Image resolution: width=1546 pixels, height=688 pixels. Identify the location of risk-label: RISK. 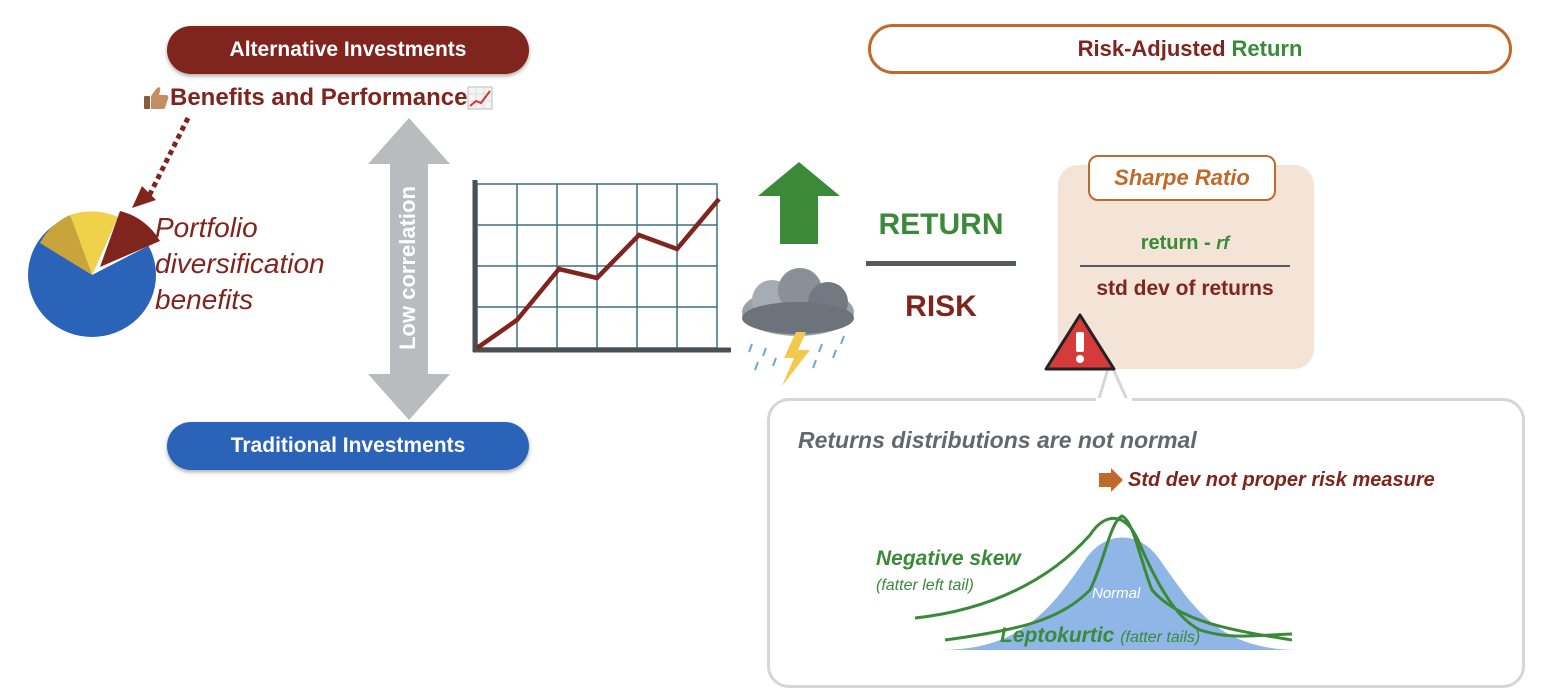
(941, 306).